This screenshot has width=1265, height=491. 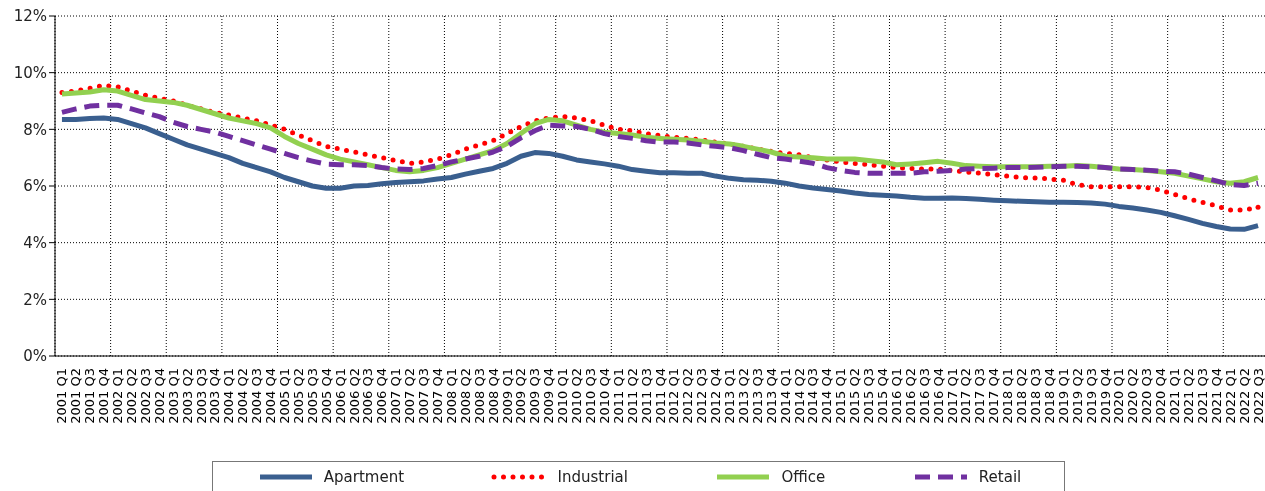 I want to click on y-tick-label: 0%, so click(x=35, y=356).